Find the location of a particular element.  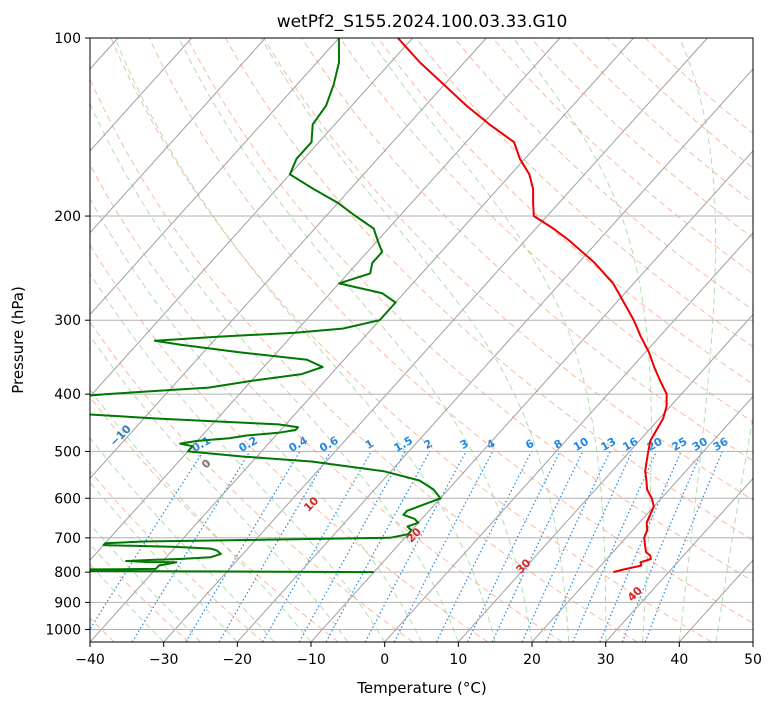

x-tick-label: −30 is located at coordinates (164, 660).